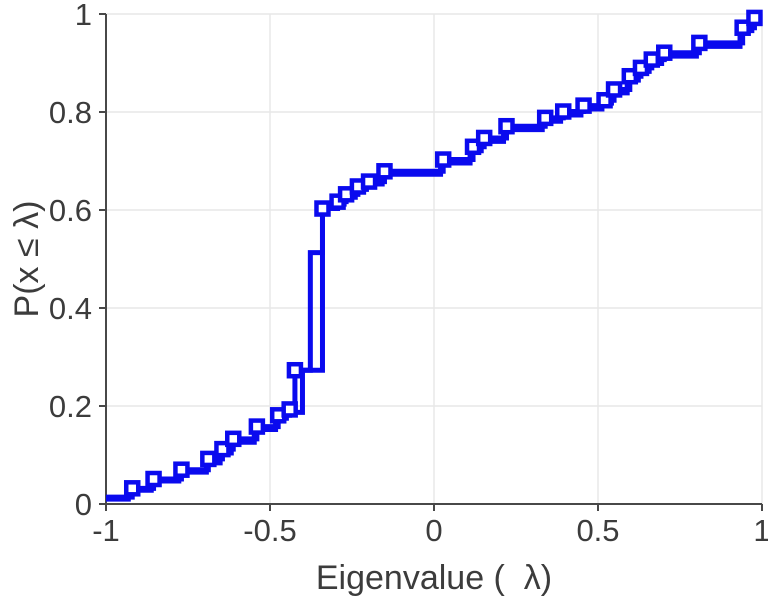  I want to click on x-tick-label: 0.5, so click(597, 530).